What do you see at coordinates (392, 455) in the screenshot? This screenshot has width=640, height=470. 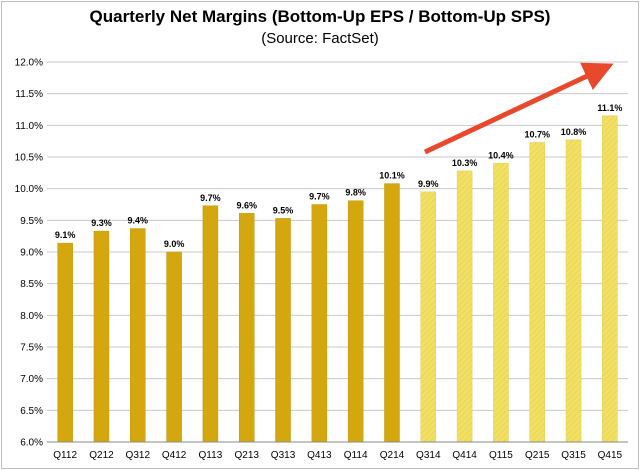 I see `x-tick-label: Q214` at bounding box center [392, 455].